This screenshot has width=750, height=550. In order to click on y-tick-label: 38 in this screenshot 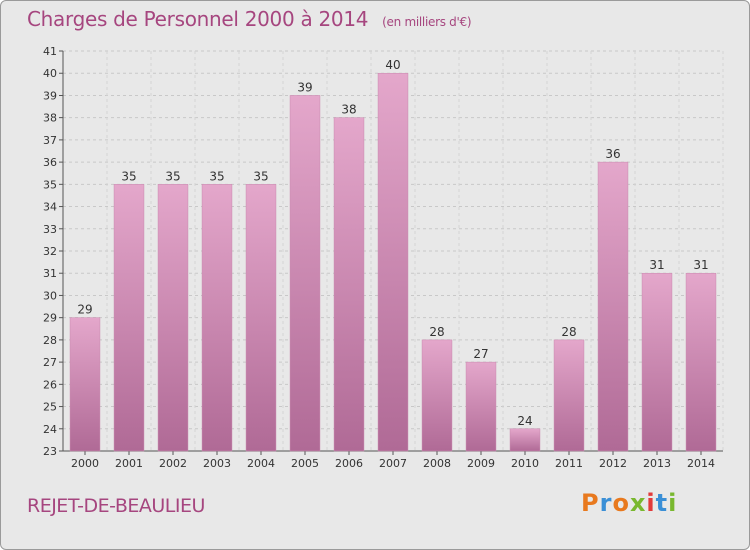, I will do `click(50, 118)`.